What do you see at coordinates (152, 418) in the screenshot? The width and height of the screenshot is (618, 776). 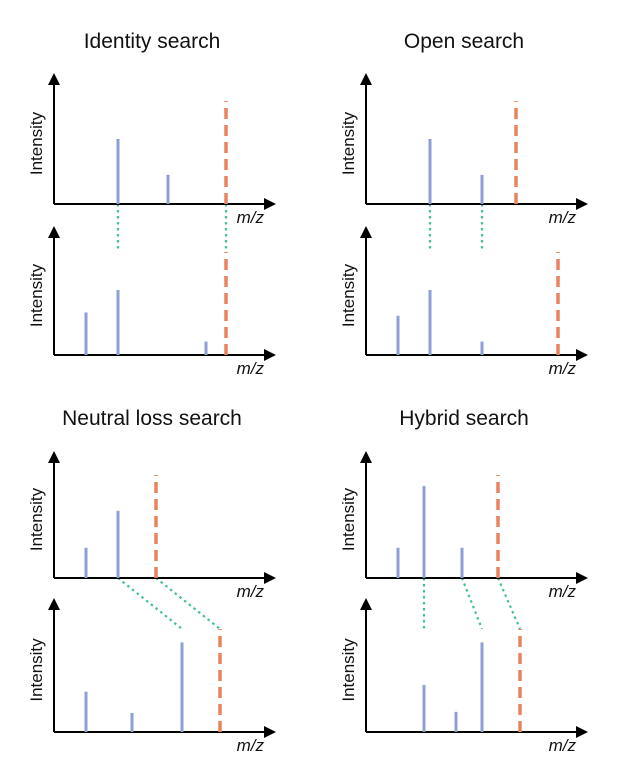 I see `panel-title: Neutral loss search` at bounding box center [152, 418].